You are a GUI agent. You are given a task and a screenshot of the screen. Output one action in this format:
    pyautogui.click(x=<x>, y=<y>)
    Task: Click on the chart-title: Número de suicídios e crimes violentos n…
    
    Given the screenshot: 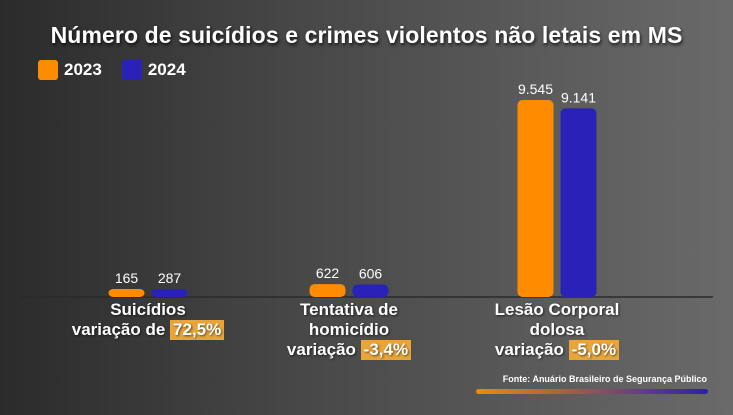 What is the action you would take?
    pyautogui.click(x=366, y=35)
    